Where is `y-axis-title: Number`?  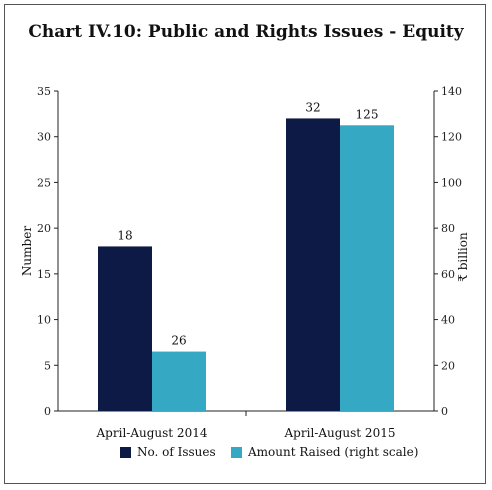 y-axis-title: Number is located at coordinates (27, 251).